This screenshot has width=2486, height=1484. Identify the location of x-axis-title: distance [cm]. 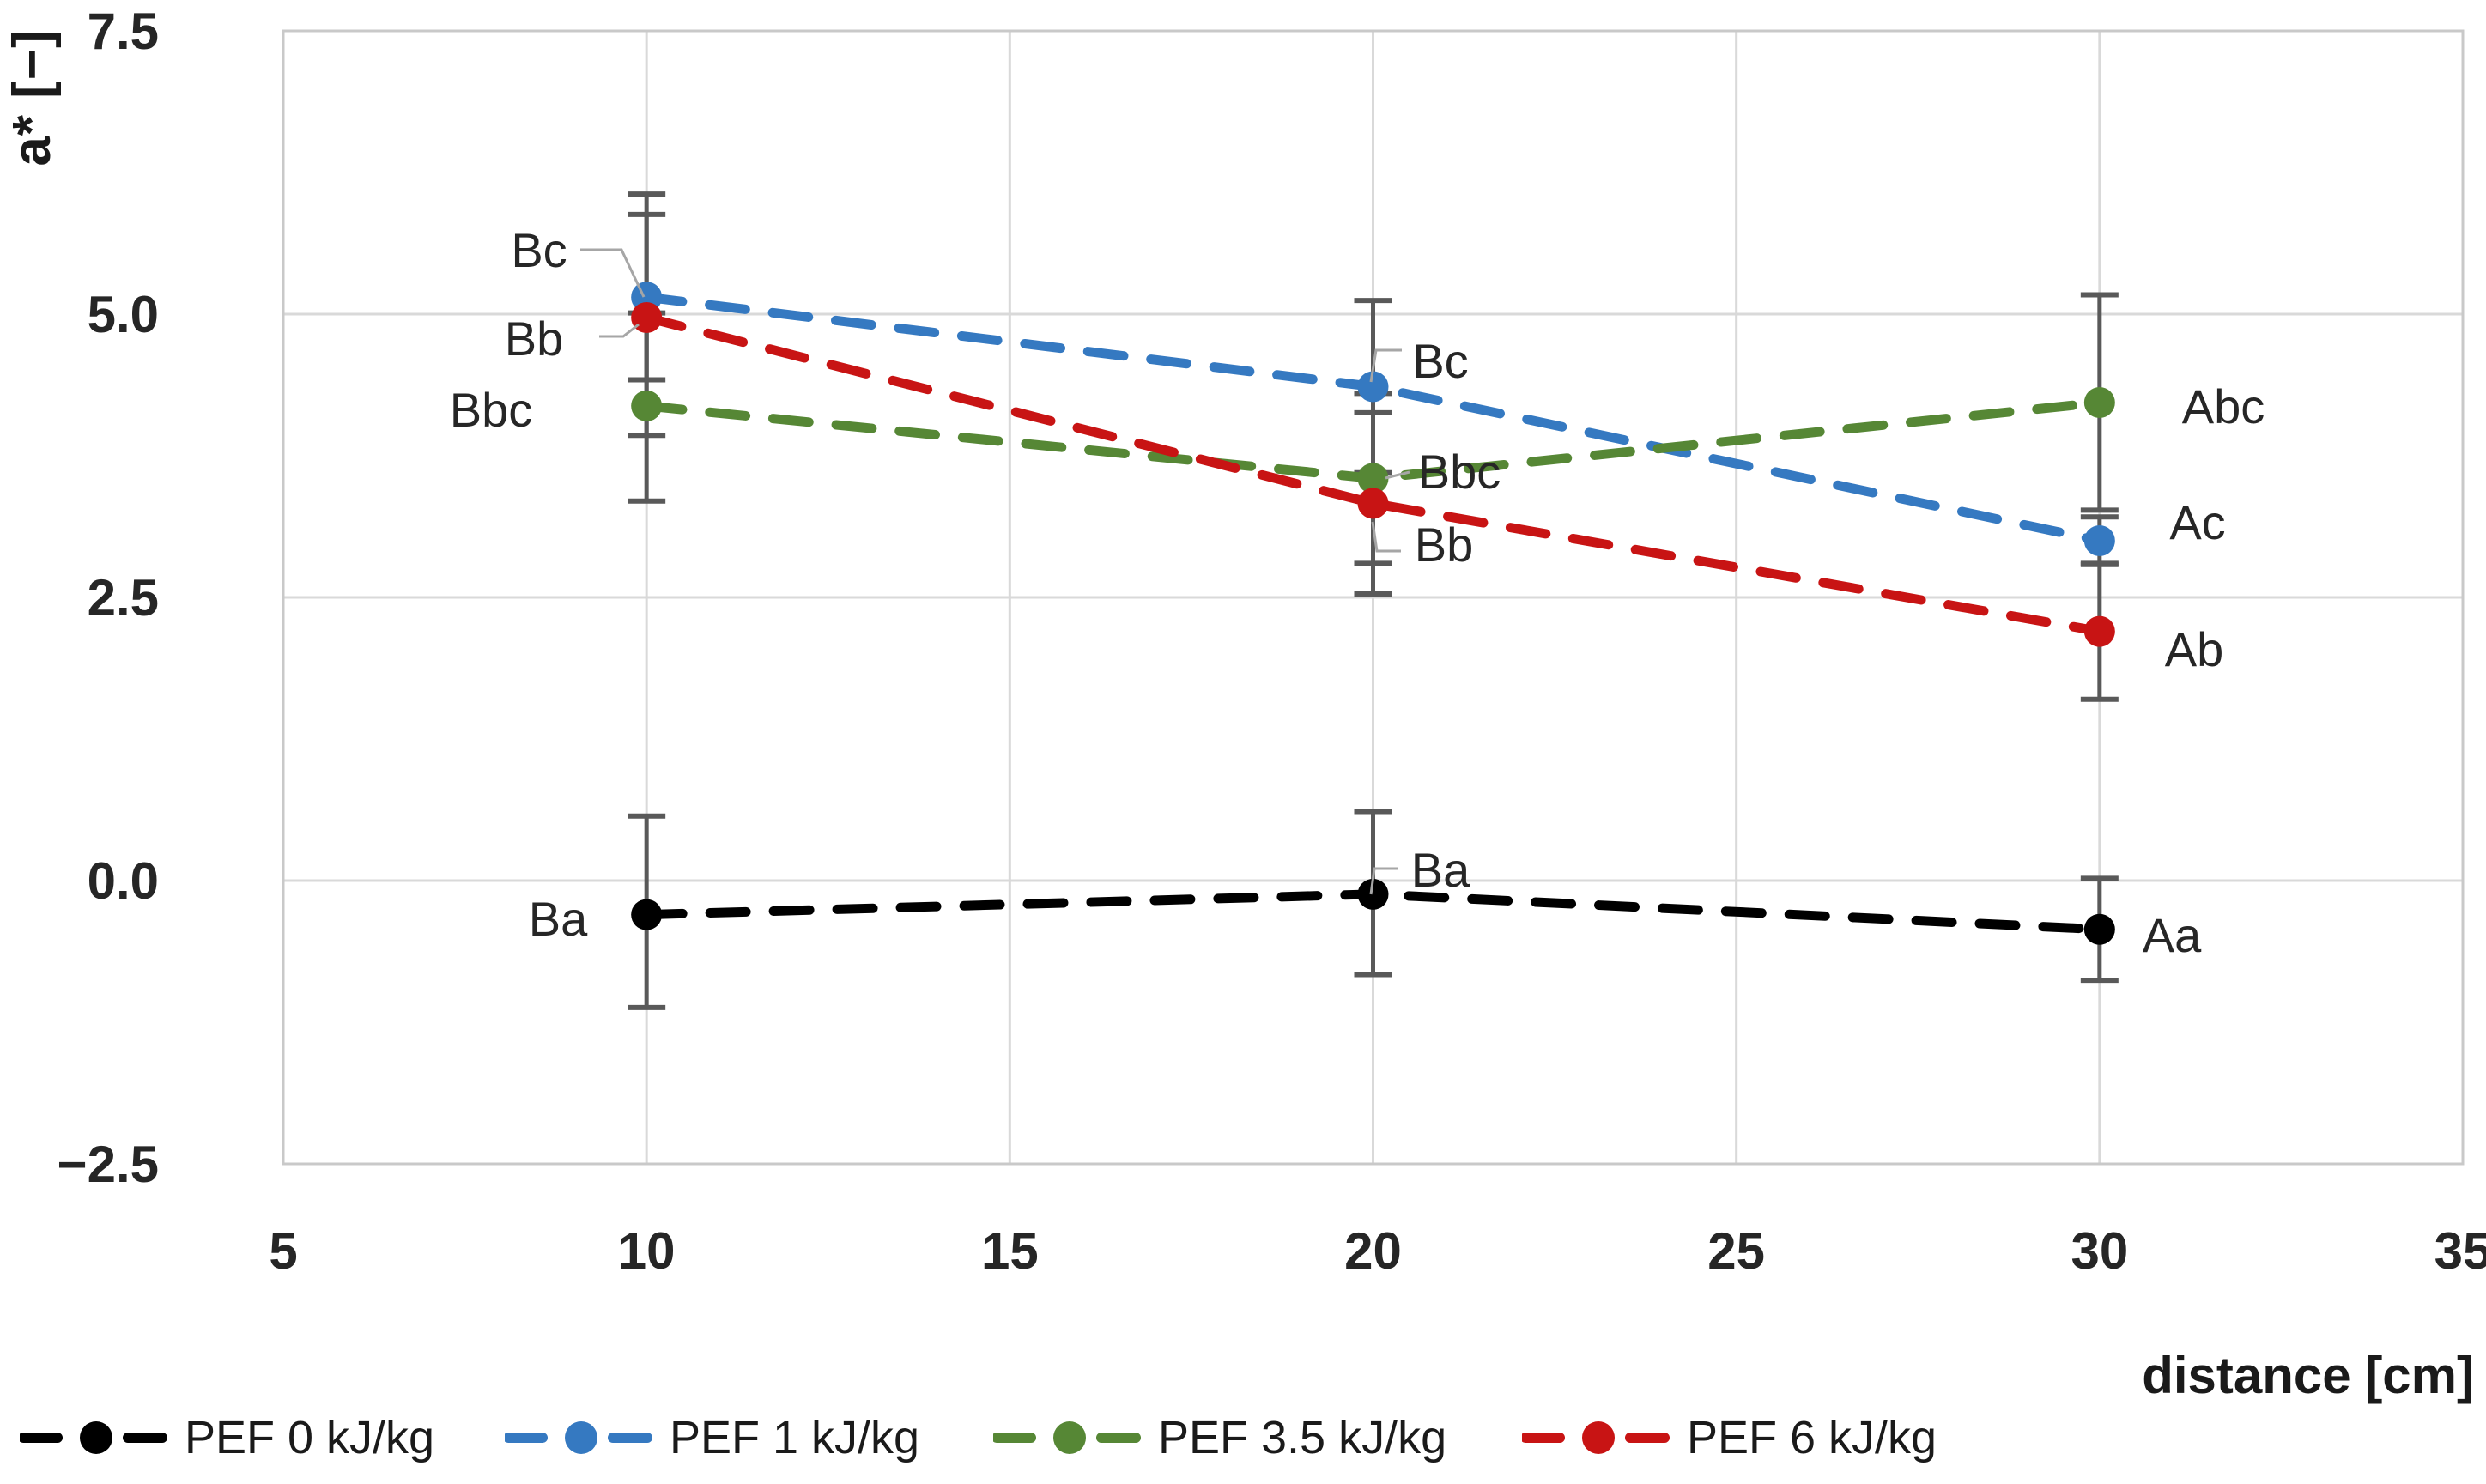
(2308, 1375).